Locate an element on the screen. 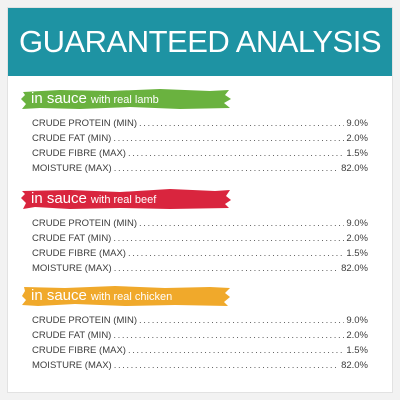  page-title: GUARANTEED ANALYSIS is located at coordinates (200, 41).